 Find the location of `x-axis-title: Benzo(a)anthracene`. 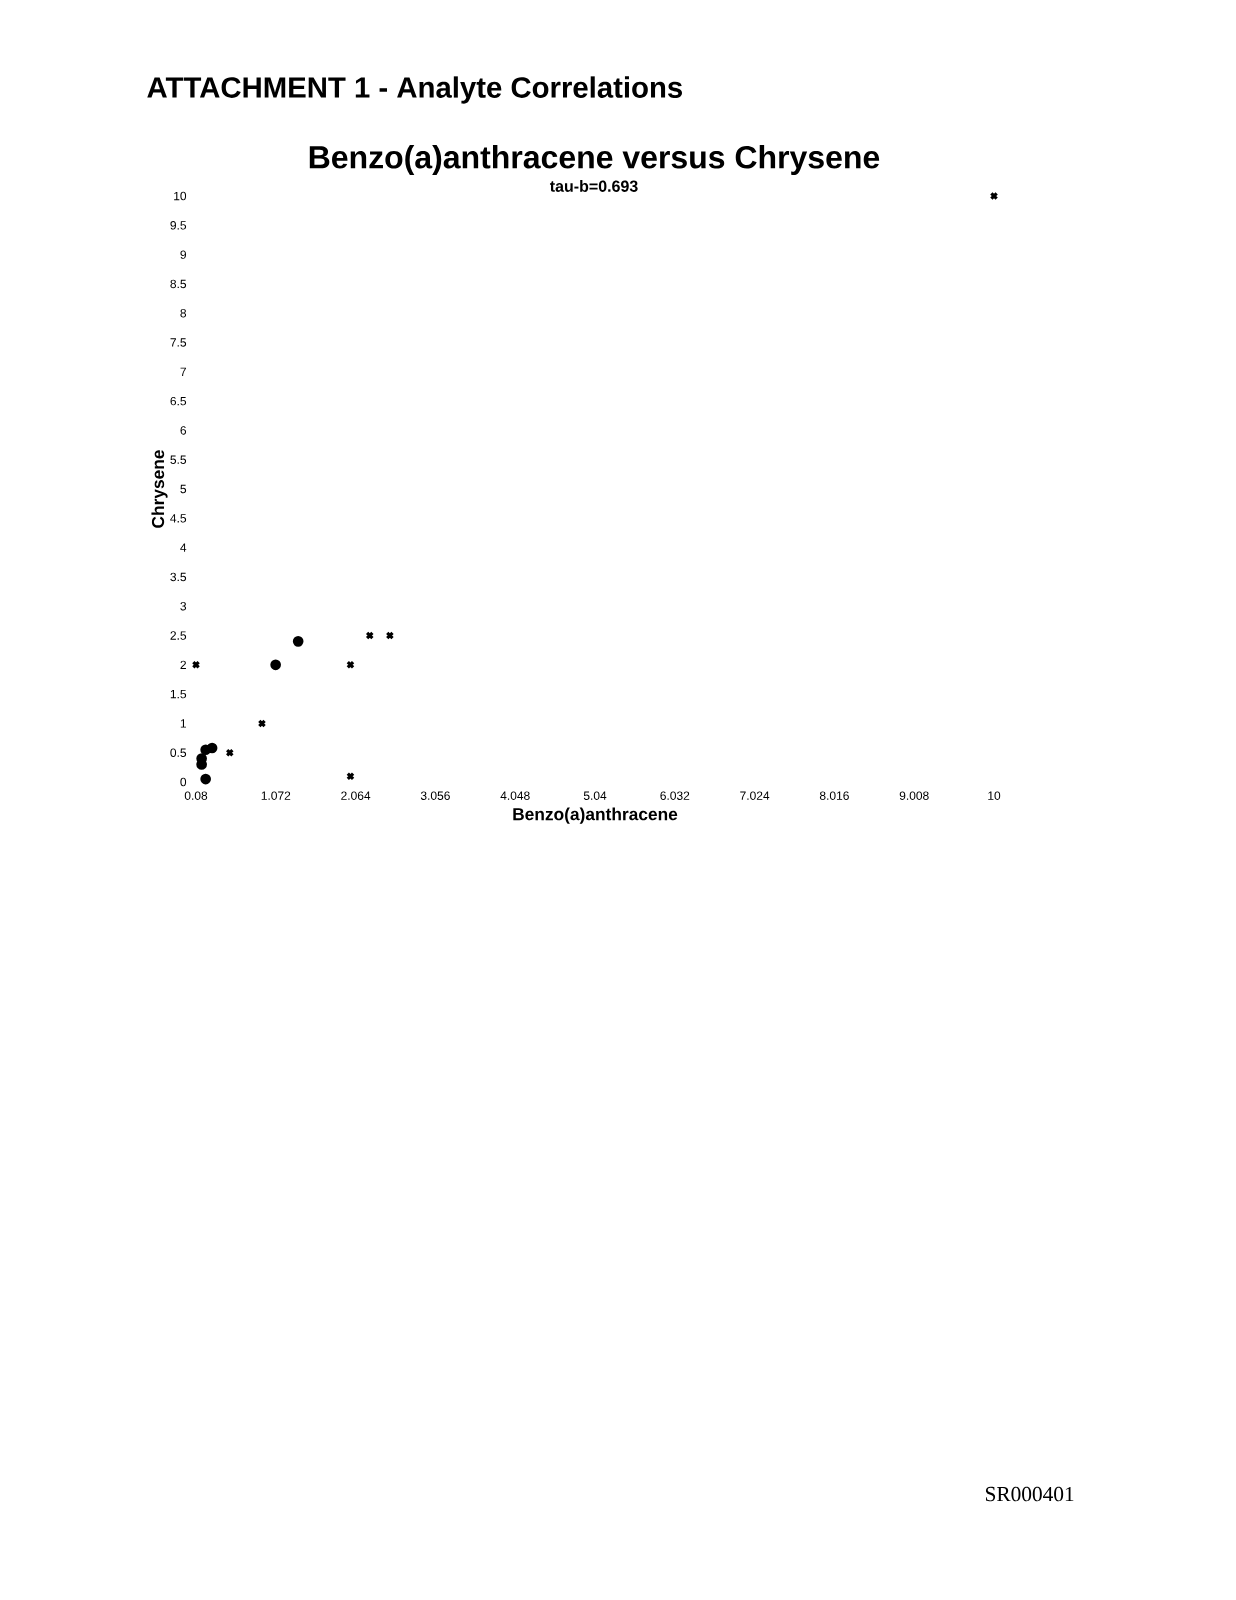

x-axis-title: Benzo(a)anthracene is located at coordinates (595, 815).